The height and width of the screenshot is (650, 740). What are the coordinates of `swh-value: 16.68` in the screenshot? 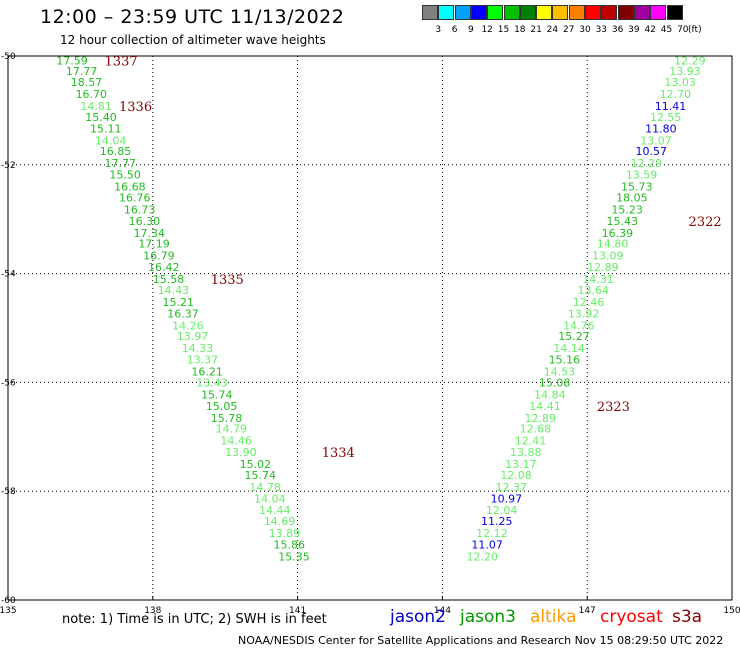 It's located at (130, 187).